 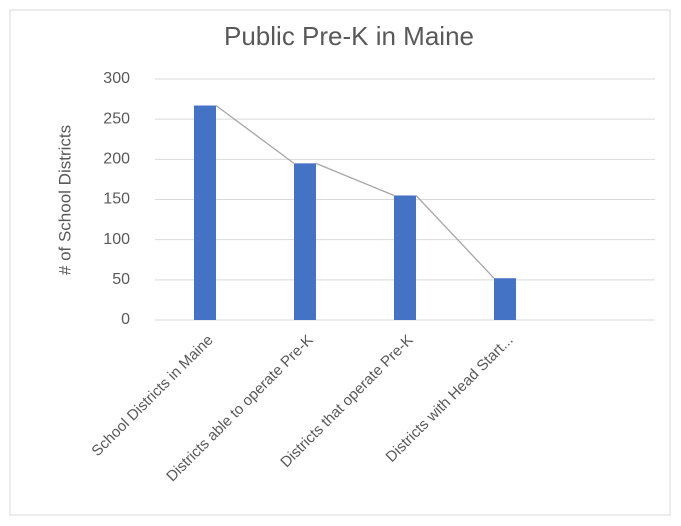 I want to click on y-tick-label: 200, so click(x=116, y=159).